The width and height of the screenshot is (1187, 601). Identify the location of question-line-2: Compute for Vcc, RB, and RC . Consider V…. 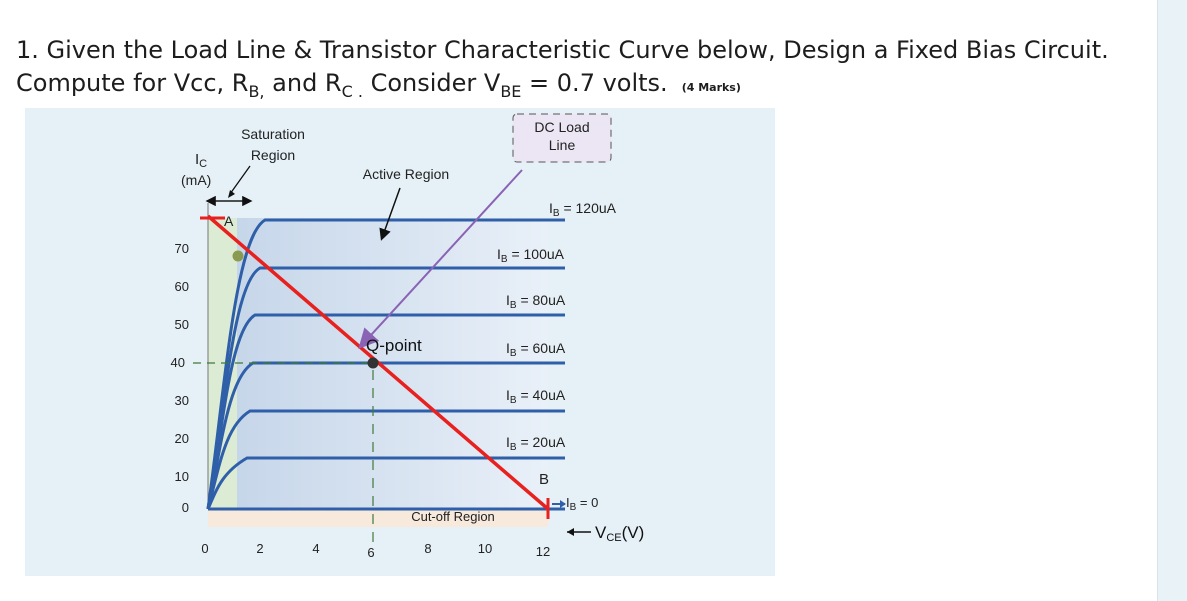
(378, 87).